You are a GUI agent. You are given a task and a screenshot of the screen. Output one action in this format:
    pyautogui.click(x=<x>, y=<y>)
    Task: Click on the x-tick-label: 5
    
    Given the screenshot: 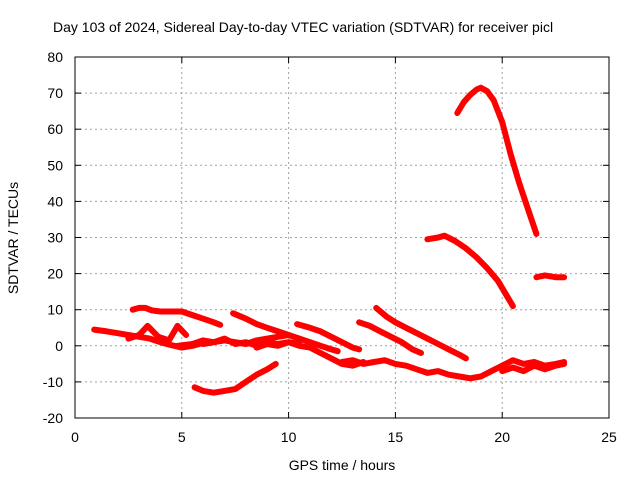 What is the action you would take?
    pyautogui.click(x=182, y=437)
    